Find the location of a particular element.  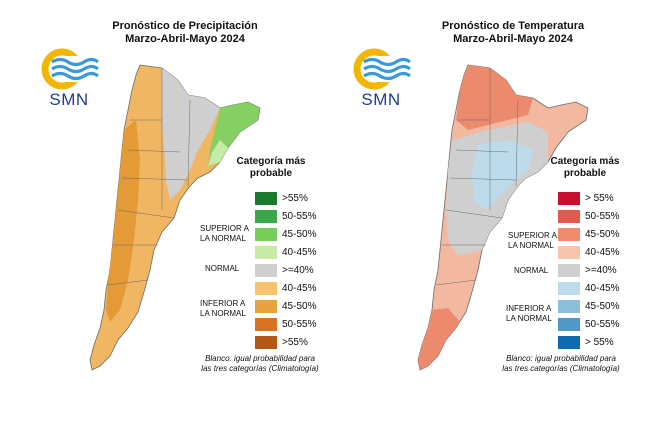

title-line-1: Pronóstico de Temperatura is located at coordinates (513, 26).